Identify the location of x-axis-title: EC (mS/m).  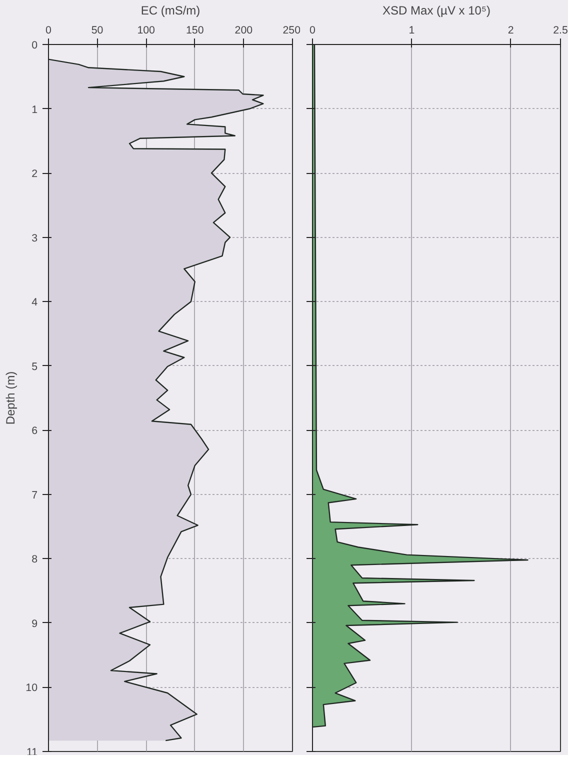
(170, 11).